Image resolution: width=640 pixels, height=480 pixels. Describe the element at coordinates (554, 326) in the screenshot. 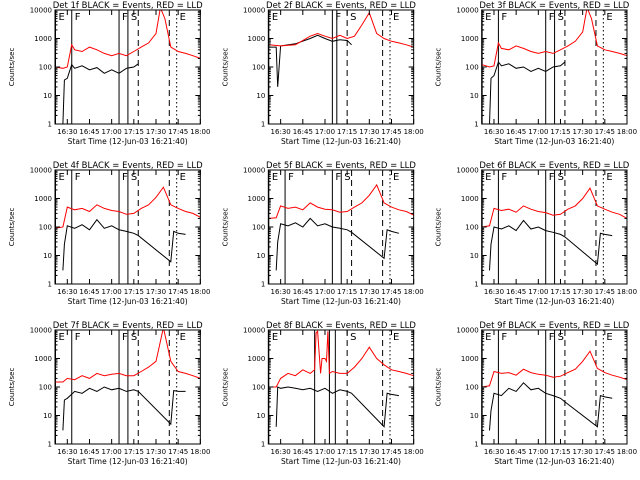

I see `panel-title: Det 9f BLACK = Events, RED = LLD` at that location.